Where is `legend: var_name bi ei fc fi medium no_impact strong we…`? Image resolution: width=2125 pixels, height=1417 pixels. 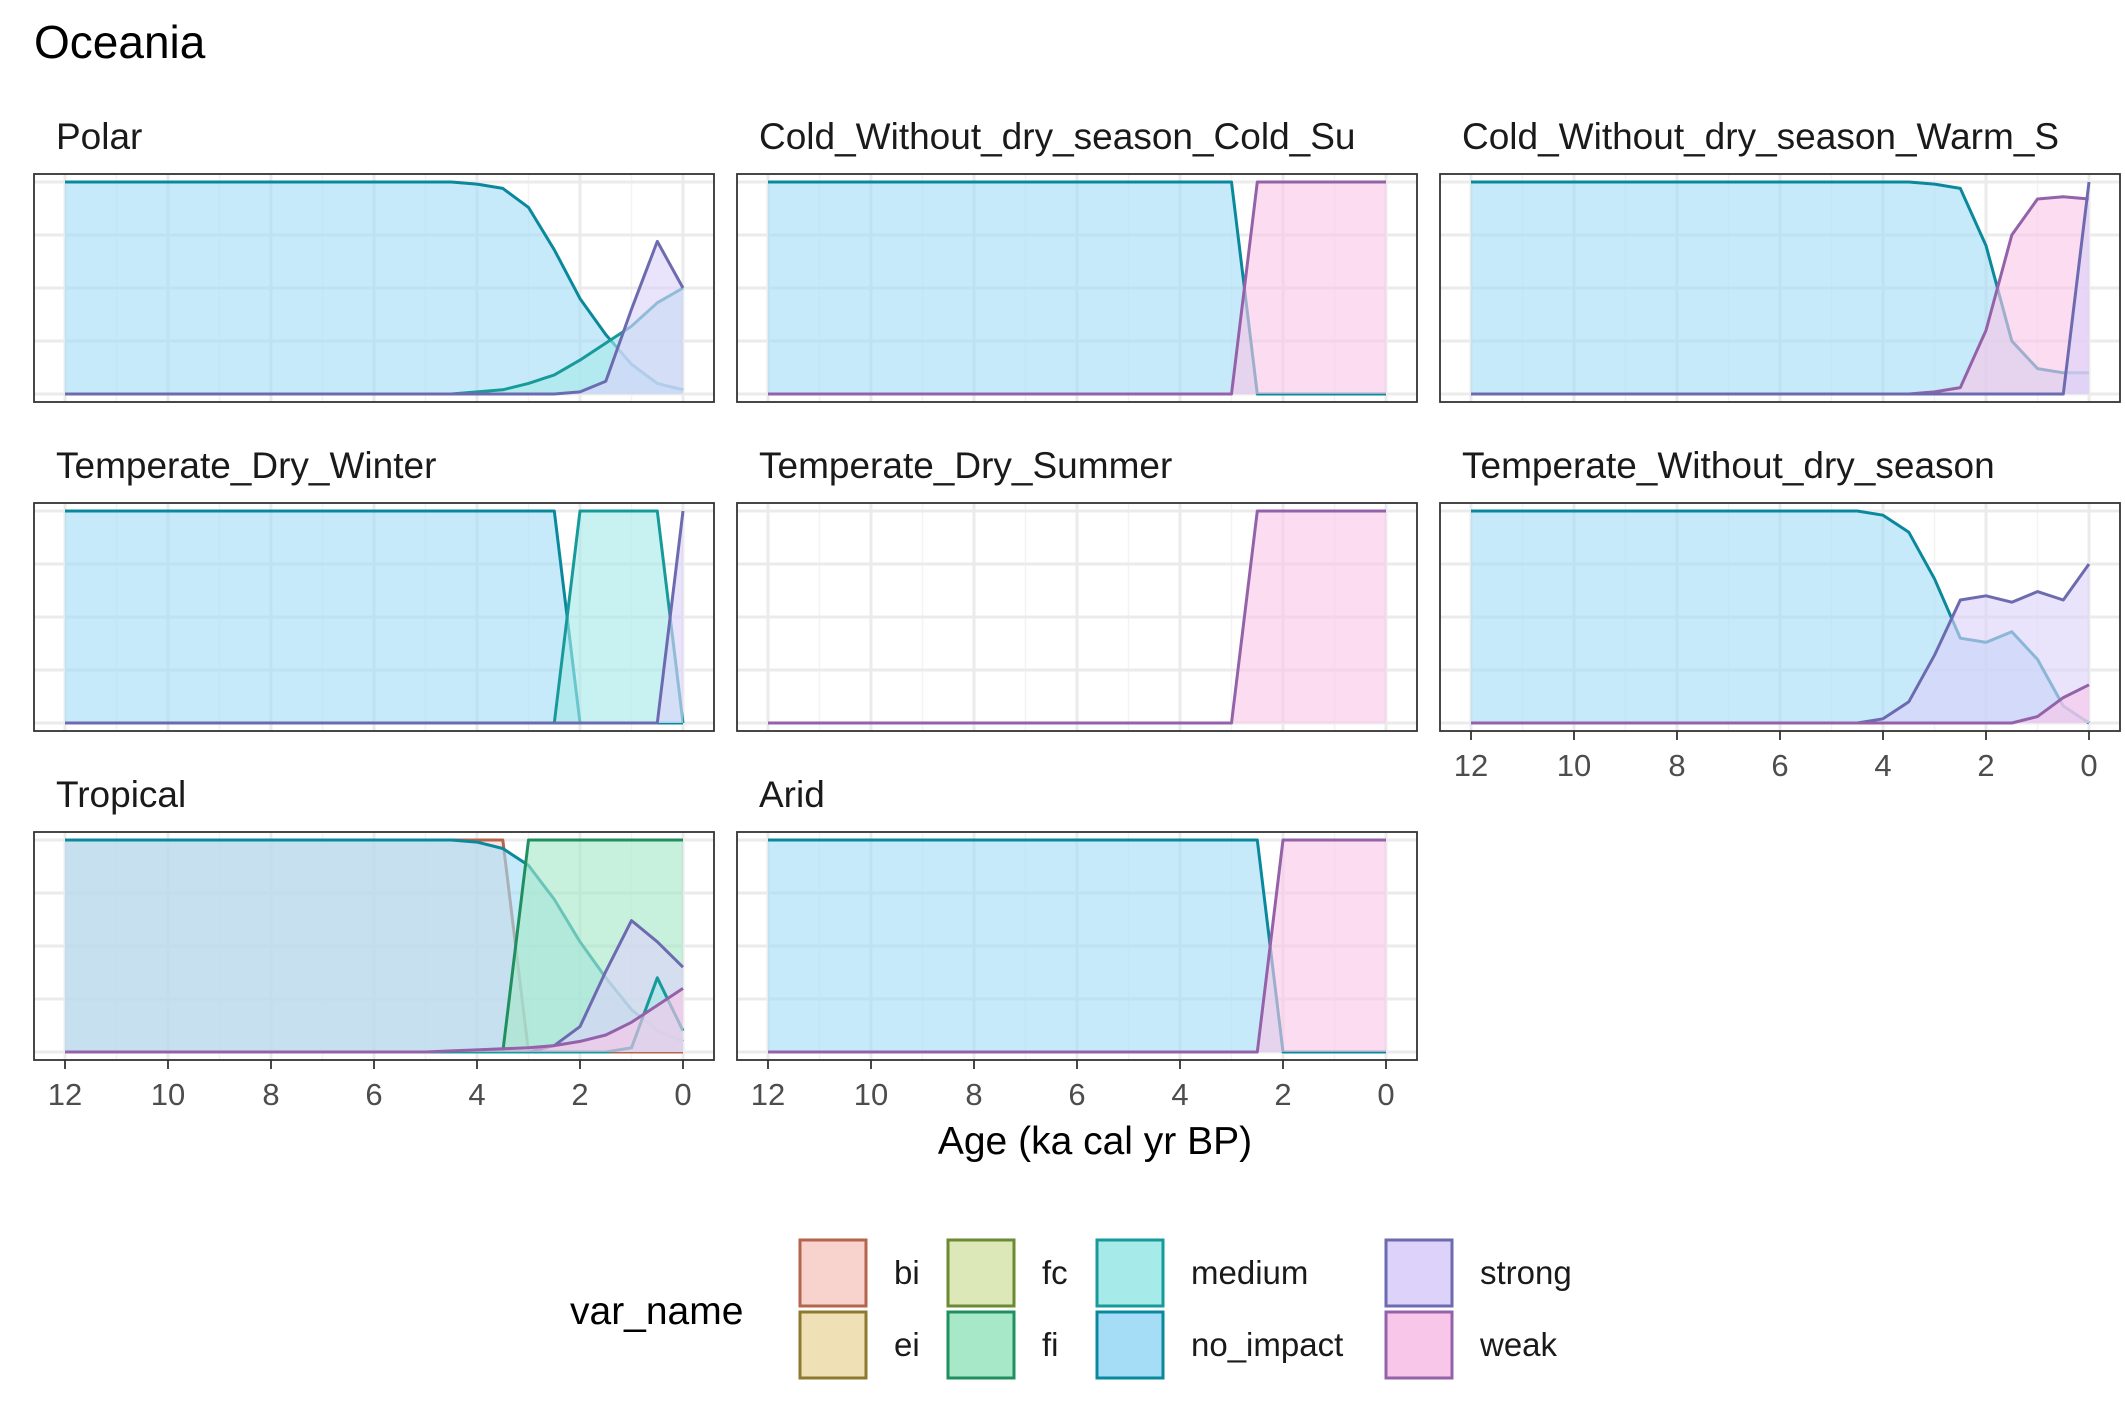 legend: var_name bi ei fc fi medium no_impact strong we… is located at coordinates (1071, 1309).